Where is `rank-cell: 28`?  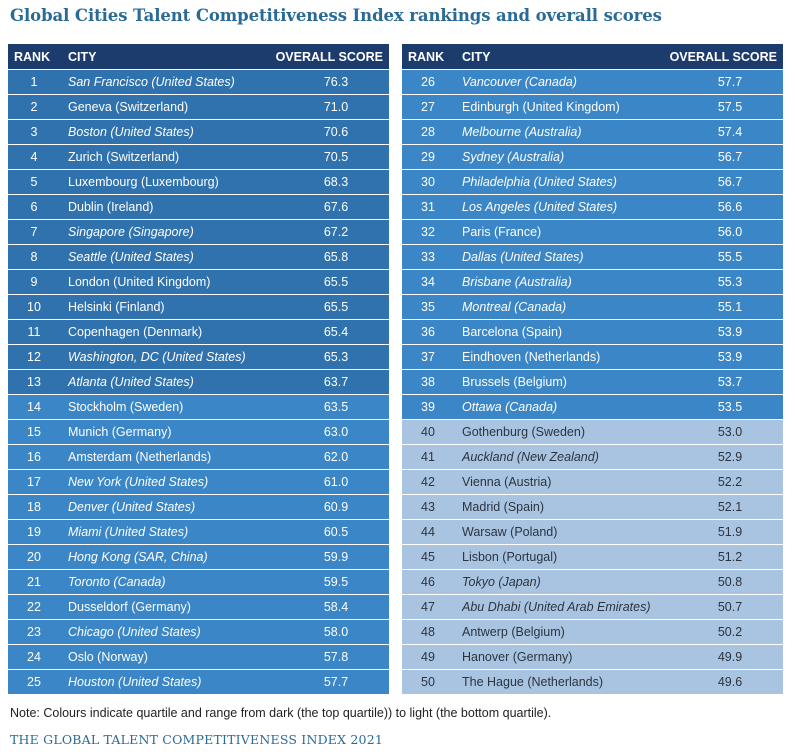 rank-cell: 28 is located at coordinates (428, 132).